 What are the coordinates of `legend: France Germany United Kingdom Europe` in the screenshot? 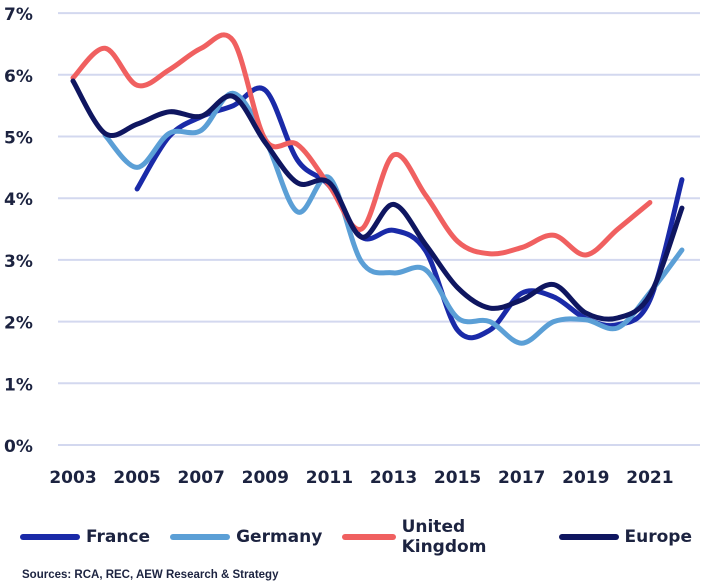 It's located at (366, 537).